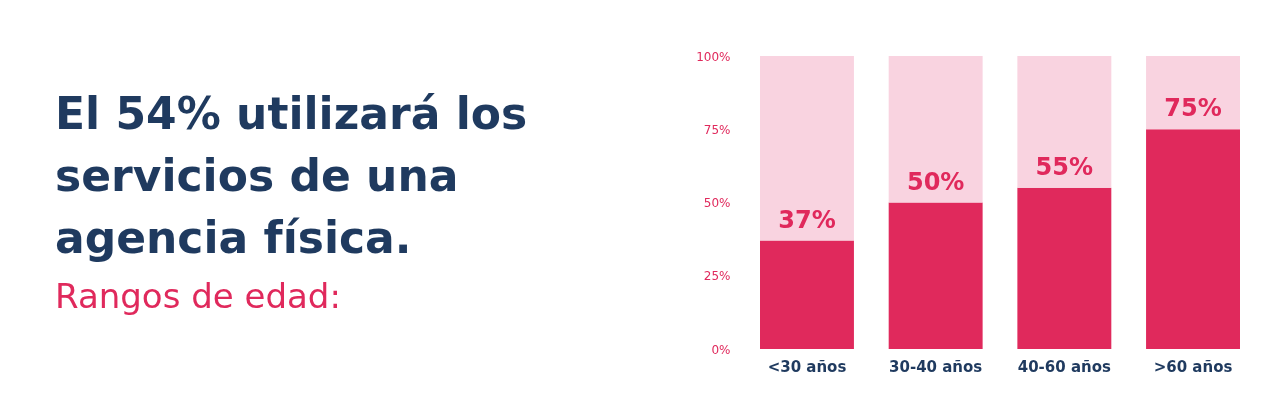 The image size is (1265, 419). What do you see at coordinates (807, 219) in the screenshot?
I see `data-label: 37%` at bounding box center [807, 219].